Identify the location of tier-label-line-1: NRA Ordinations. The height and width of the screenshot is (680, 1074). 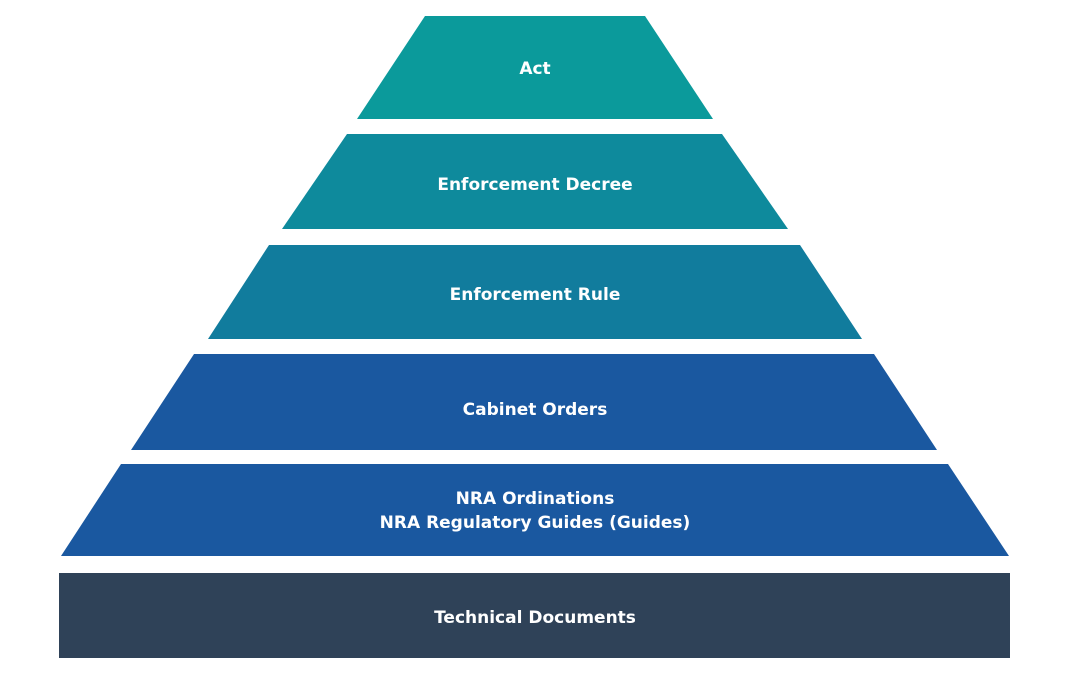
(535, 499).